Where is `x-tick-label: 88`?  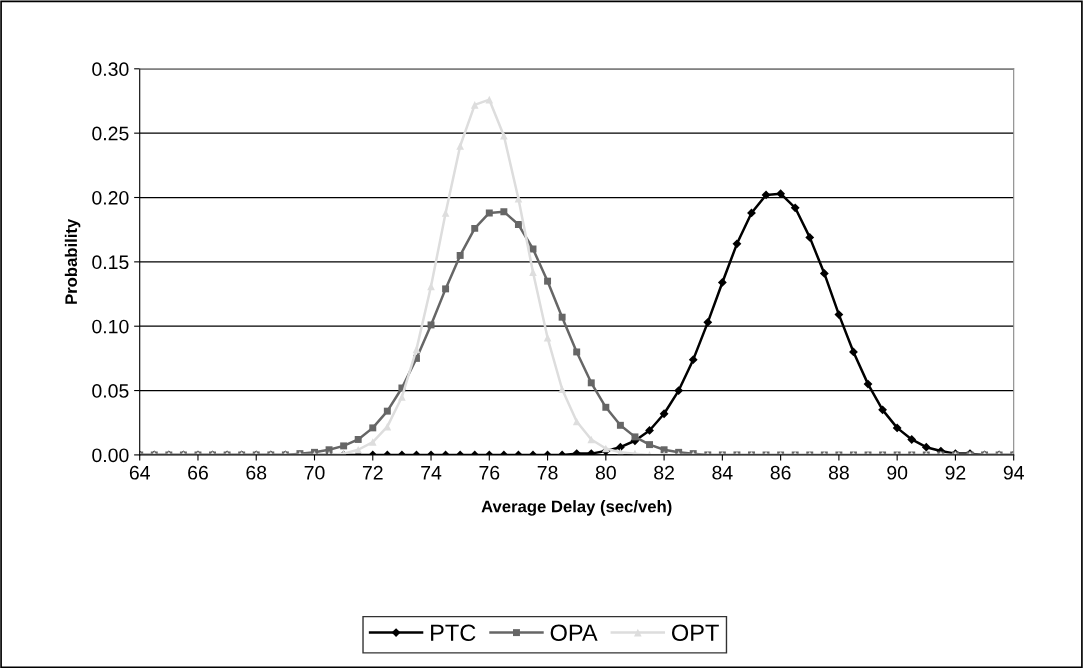
x-tick-label: 88 is located at coordinates (838, 472).